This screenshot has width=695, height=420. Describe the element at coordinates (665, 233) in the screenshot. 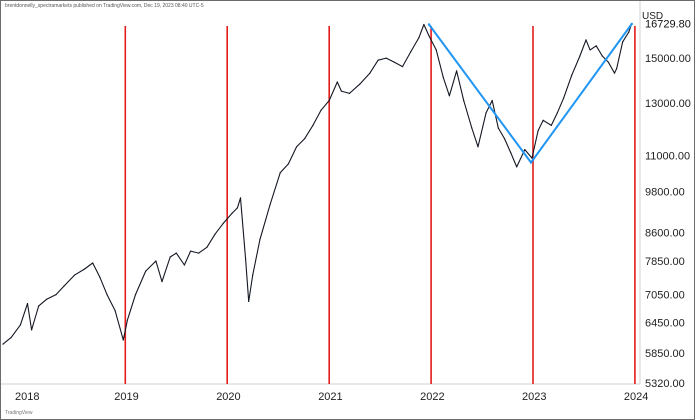

I see `y-tick-label-5: 8600.00` at that location.